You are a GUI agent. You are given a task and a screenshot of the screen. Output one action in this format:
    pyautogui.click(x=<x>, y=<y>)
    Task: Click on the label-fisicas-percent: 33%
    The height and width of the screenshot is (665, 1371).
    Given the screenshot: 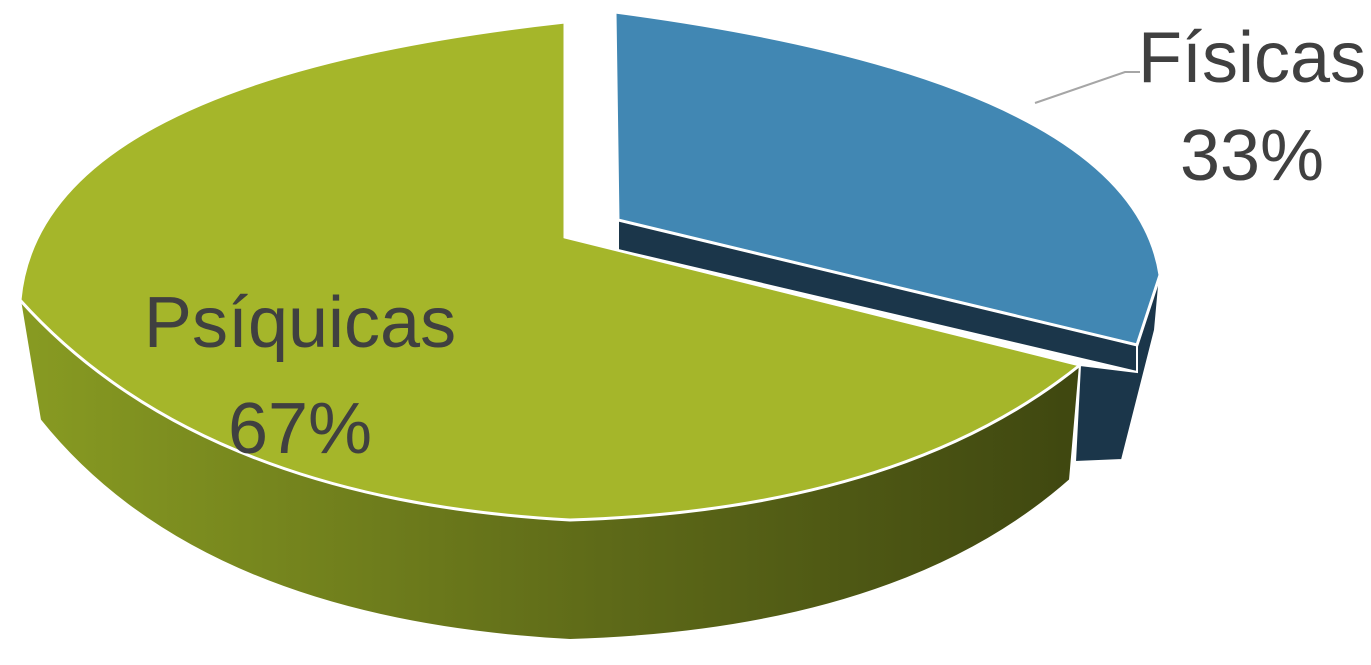 What is the action you would take?
    pyautogui.click(x=1252, y=156)
    